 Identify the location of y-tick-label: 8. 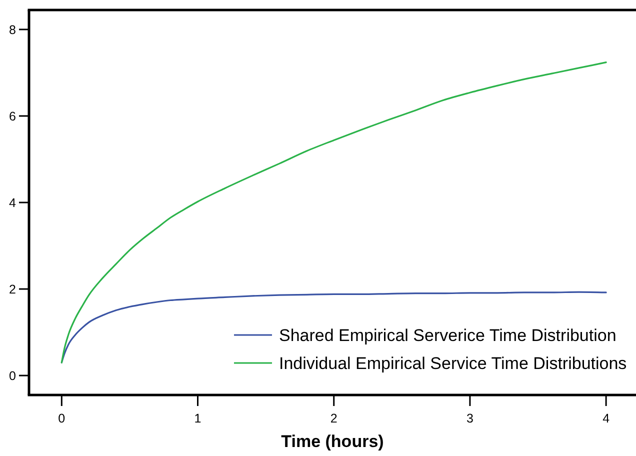
(12, 29).